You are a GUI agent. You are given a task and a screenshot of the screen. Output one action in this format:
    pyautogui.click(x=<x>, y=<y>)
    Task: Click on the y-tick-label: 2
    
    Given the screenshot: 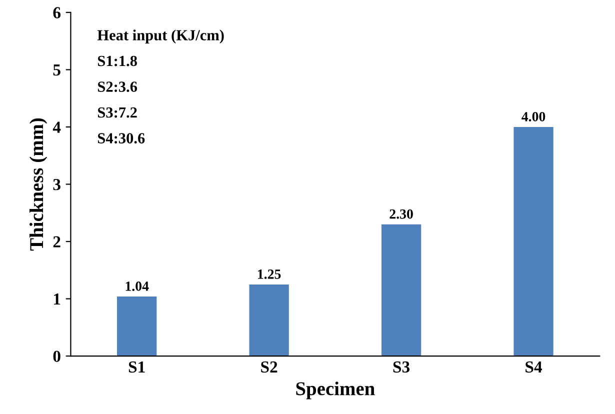 What is the action you would take?
    pyautogui.click(x=56, y=242)
    